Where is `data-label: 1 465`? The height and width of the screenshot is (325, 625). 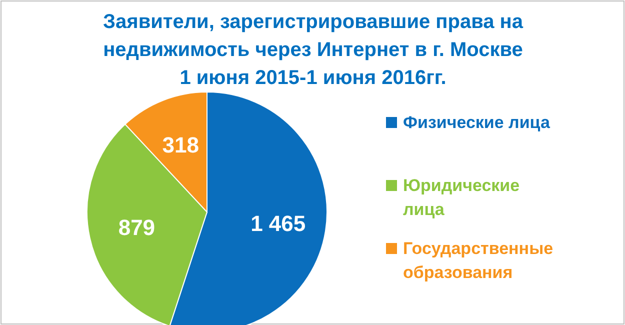
data-label: 1 465 is located at coordinates (278, 223).